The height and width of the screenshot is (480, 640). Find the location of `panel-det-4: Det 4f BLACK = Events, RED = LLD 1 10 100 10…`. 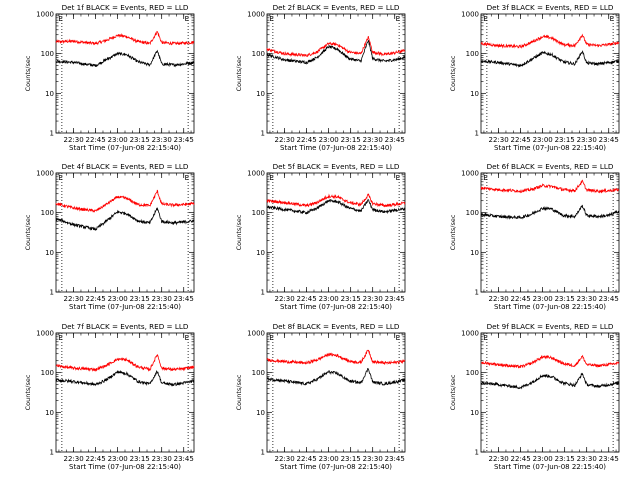

panel-det-4: Det 4f BLACK = Events, RED = LLD 1 10 100 10… is located at coordinates (109, 236).